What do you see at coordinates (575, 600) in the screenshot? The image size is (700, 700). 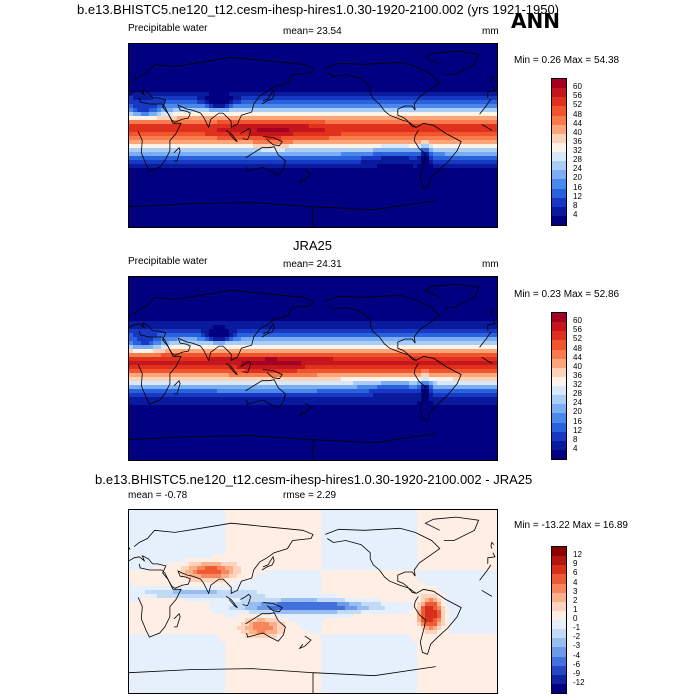 I see `colorbar-tick-label: 2` at bounding box center [575, 600].